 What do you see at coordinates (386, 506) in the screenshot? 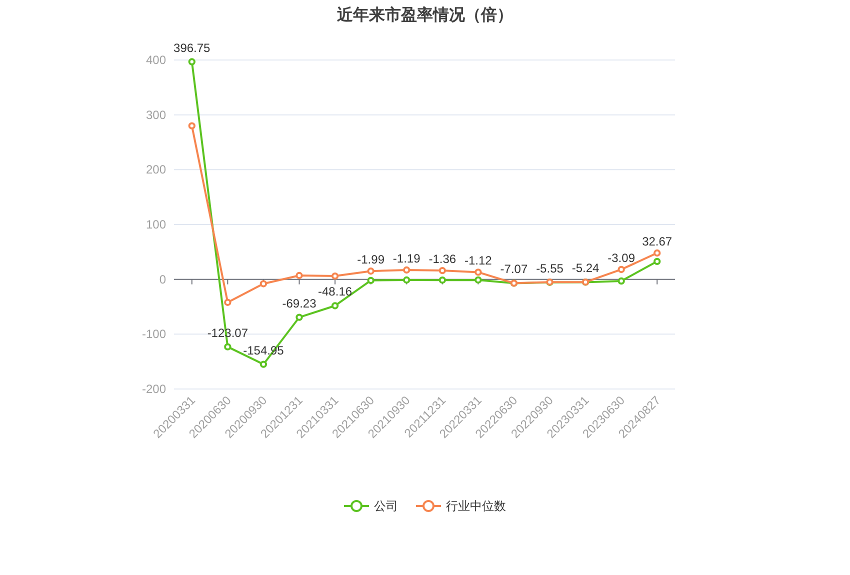
I see `legend-label: 公司` at bounding box center [386, 506].